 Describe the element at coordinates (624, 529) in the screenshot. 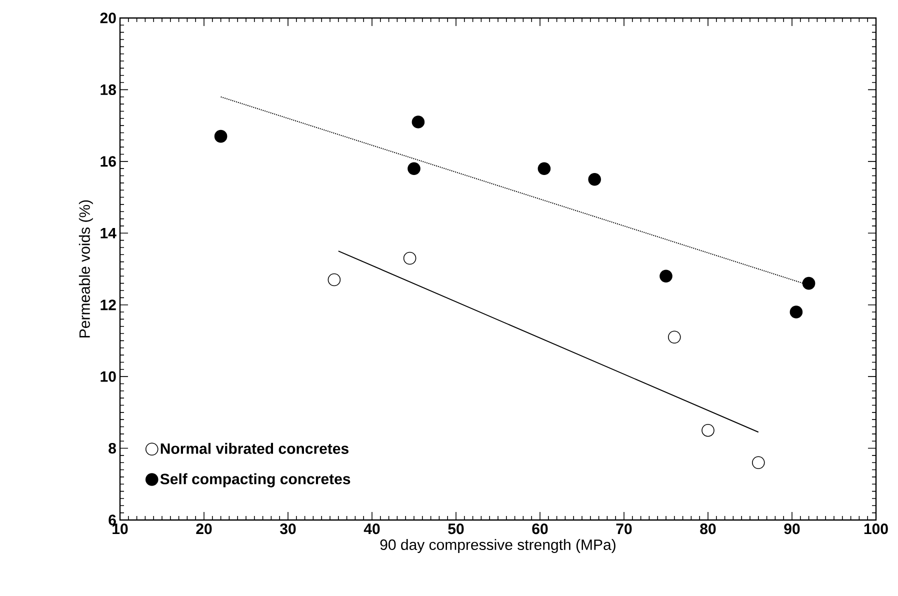

I see `x-tick-label: 70` at that location.